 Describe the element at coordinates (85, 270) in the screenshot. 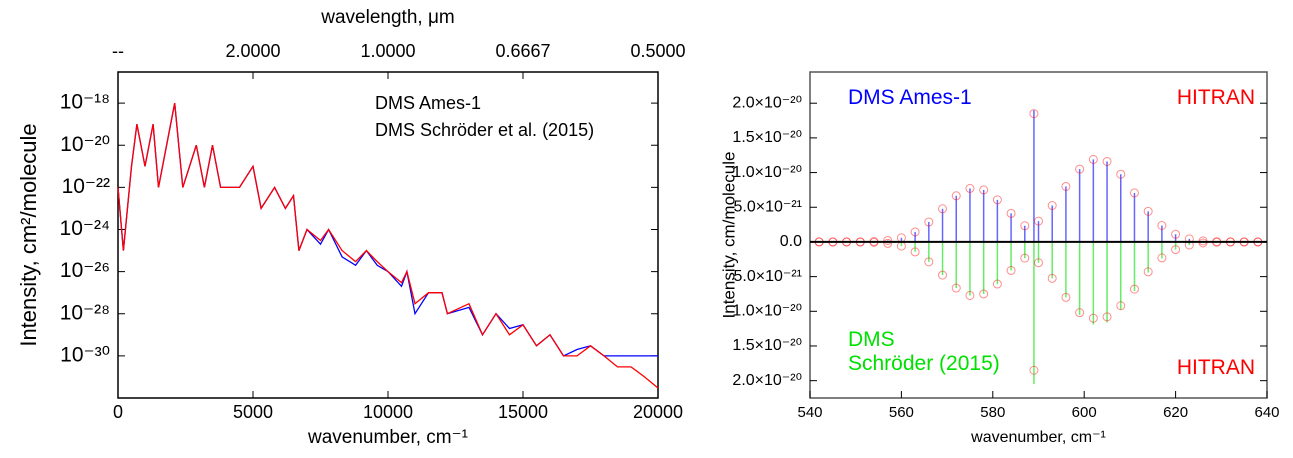

I see `y-tick-label: 10⁻²⁶` at that location.